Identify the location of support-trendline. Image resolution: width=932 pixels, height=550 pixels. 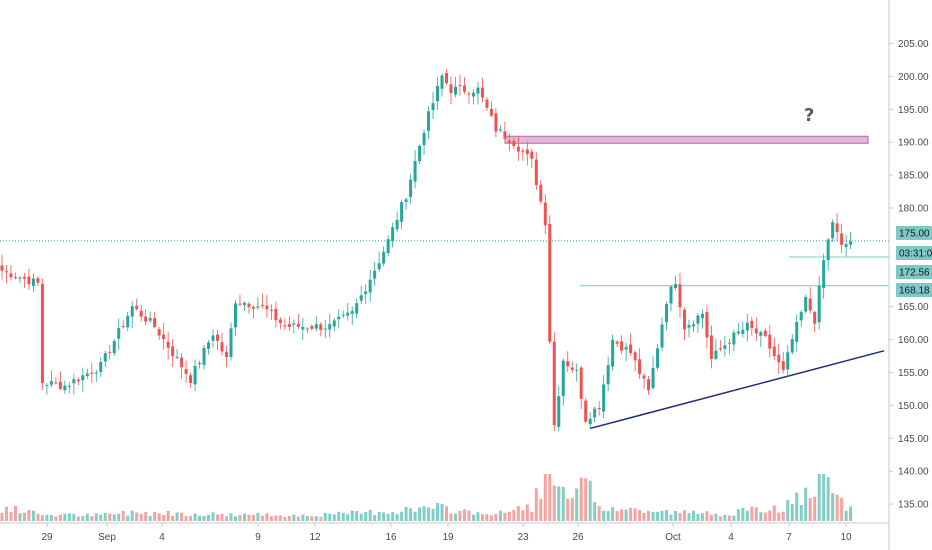
(737, 390).